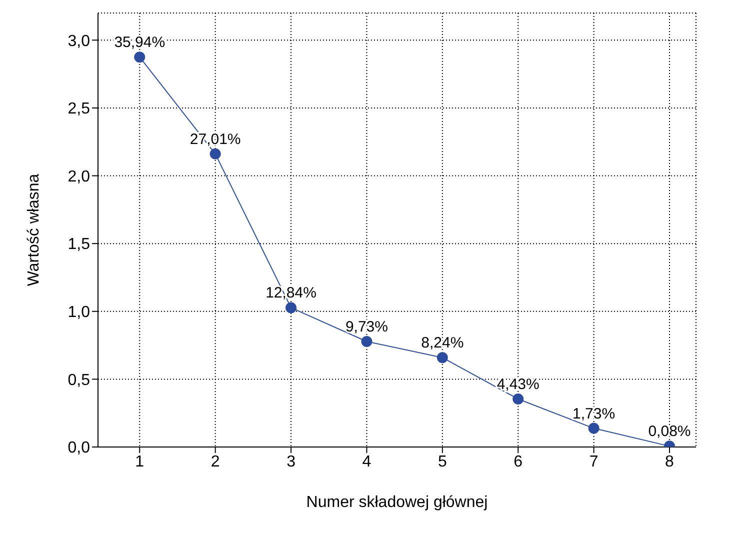 The width and height of the screenshot is (732, 535). Describe the element at coordinates (594, 413) in the screenshot. I see `annotation: 1,73%` at that location.